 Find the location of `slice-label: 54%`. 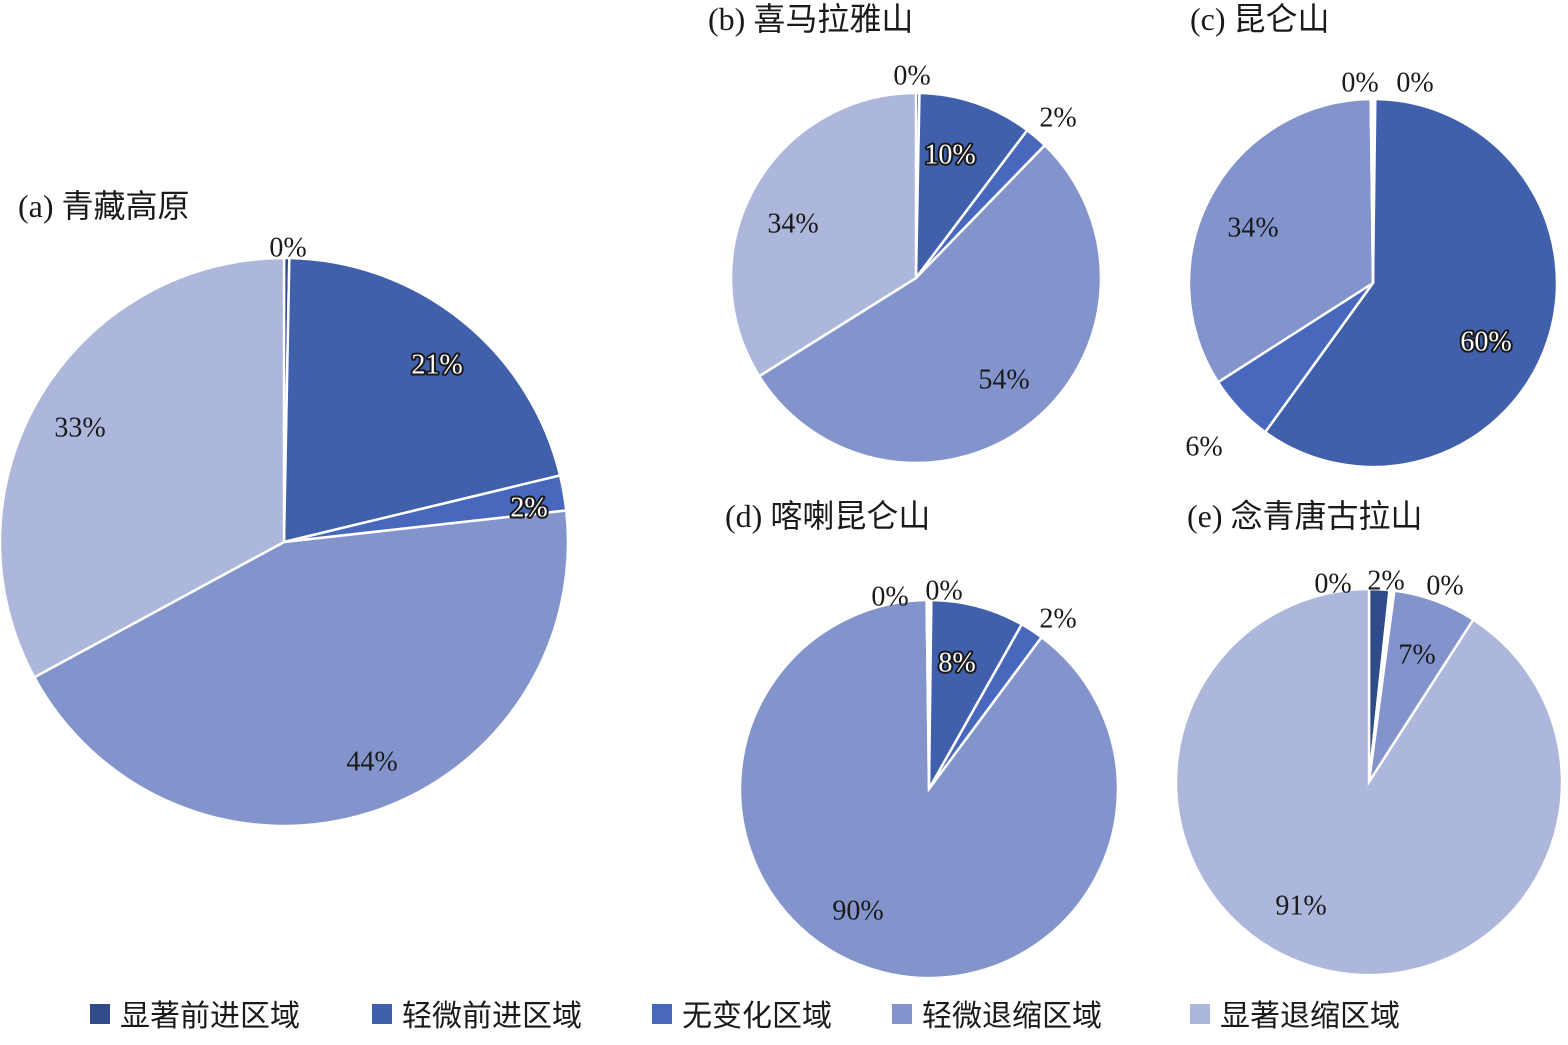

slice-label: 54% is located at coordinates (1003, 380).